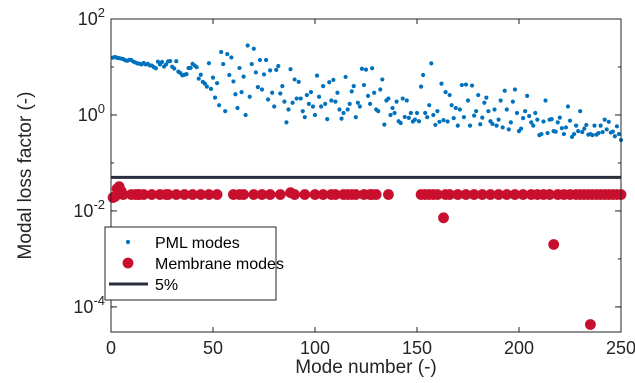 This screenshot has height=383, width=635. What do you see at coordinates (128, 263) in the screenshot?
I see `legend-membrane-marker` at bounding box center [128, 263].